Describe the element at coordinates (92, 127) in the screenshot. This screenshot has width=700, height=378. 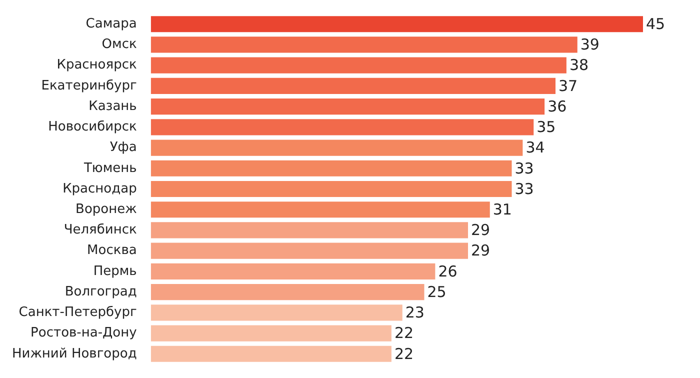
I see `y-tick-label: Новосибирск` at that location.